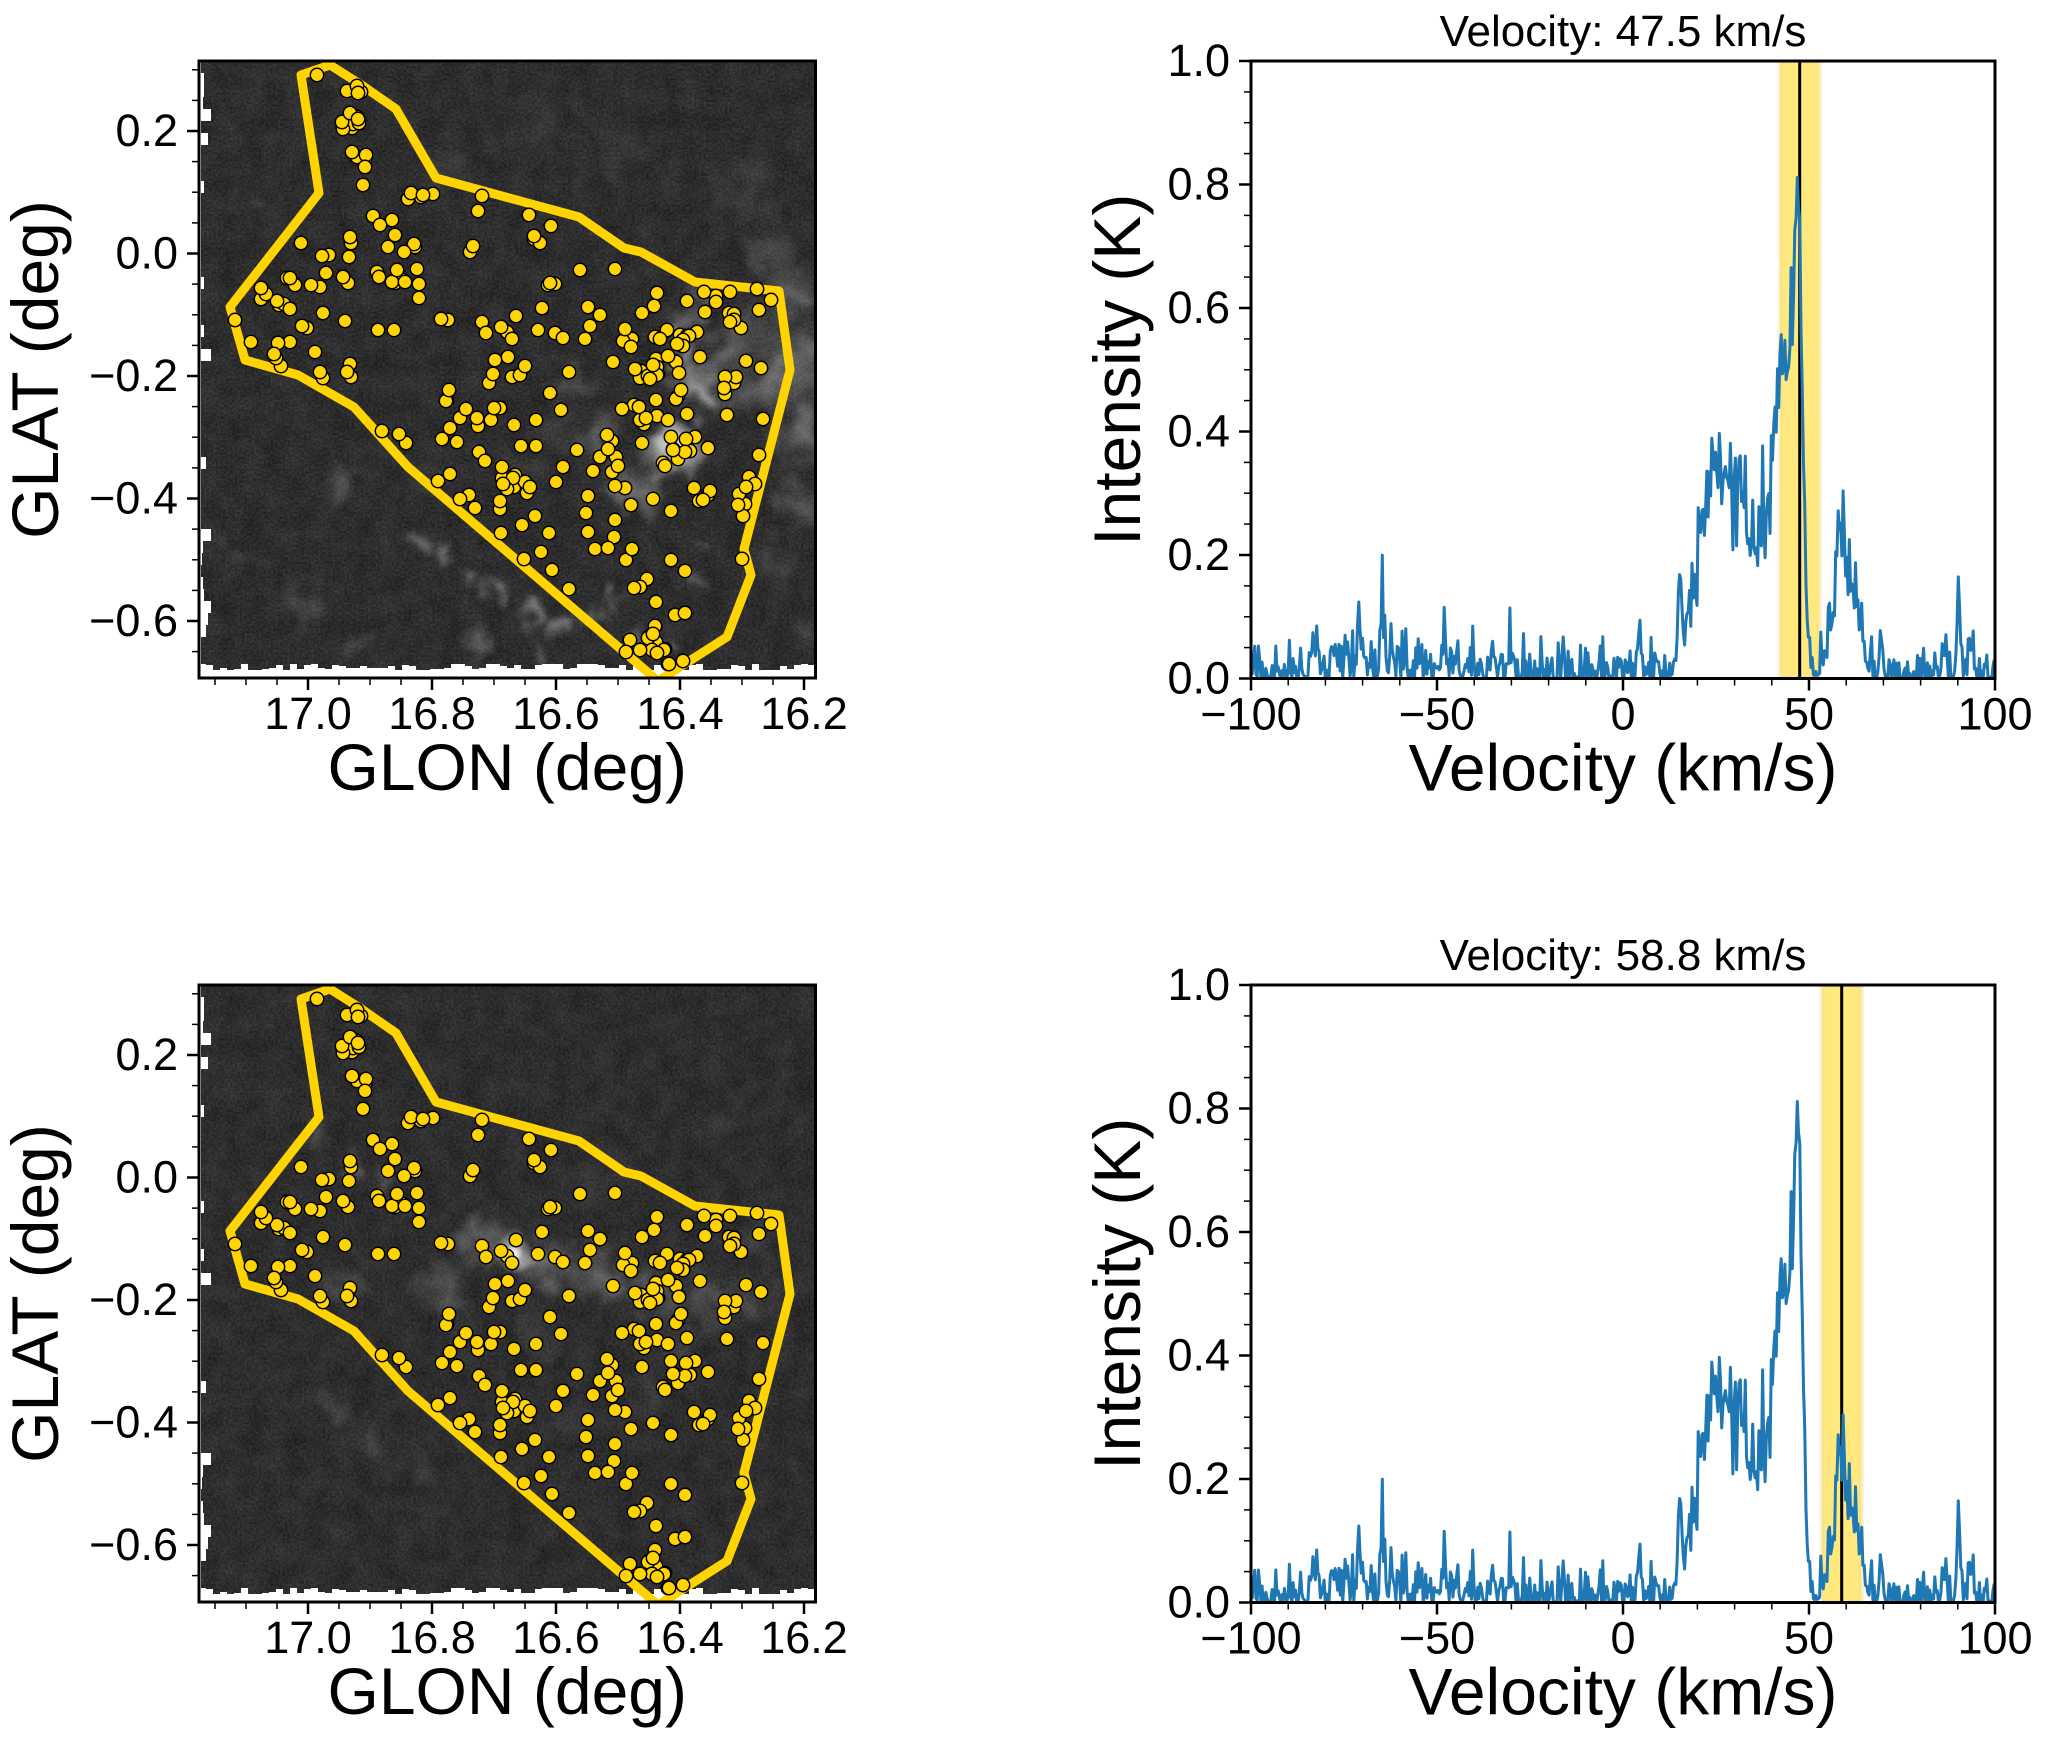 Image resolution: width=2052 pixels, height=1745 pixels. I want to click on svg-text: Velocity: 58.8 km/s, so click(1623, 955).